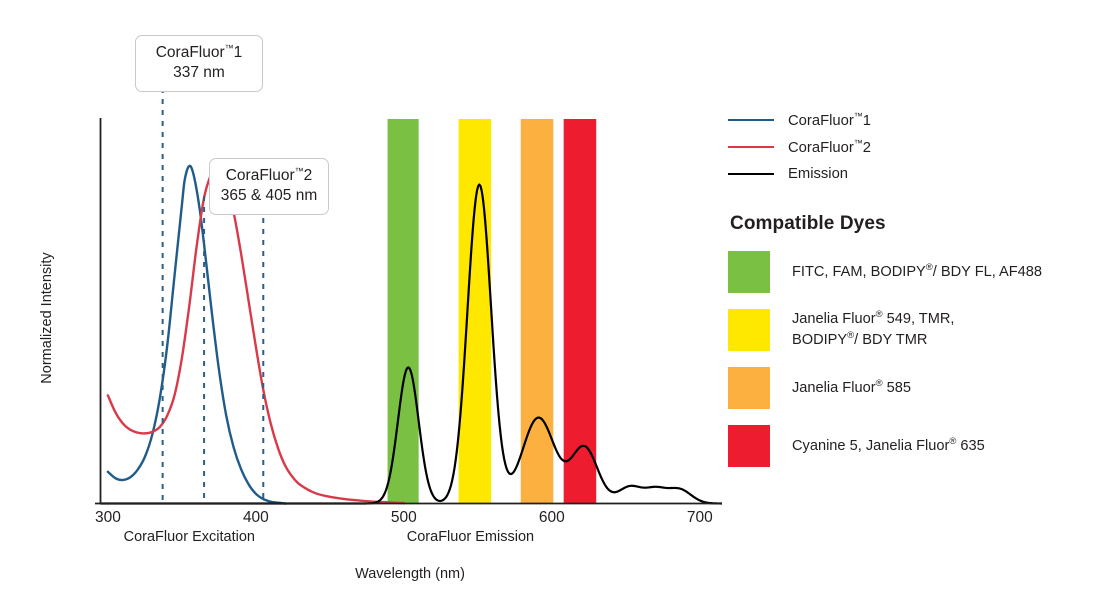 Image resolution: width=1110 pixels, height=612 pixels. What do you see at coordinates (830, 119) in the screenshot?
I see `legend-series-label: CoraFluor™1` at bounding box center [830, 119].